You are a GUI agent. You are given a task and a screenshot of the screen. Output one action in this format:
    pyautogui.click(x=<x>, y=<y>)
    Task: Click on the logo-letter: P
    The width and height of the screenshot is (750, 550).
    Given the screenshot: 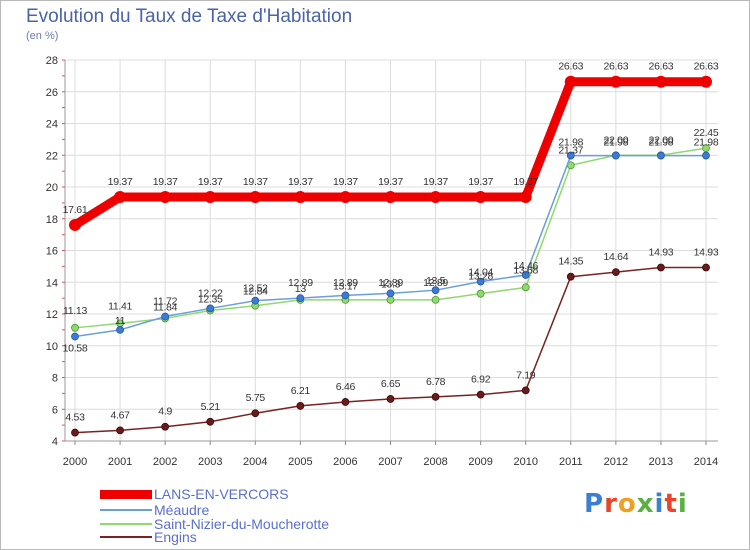 What is the action you would take?
    pyautogui.click(x=594, y=504)
    